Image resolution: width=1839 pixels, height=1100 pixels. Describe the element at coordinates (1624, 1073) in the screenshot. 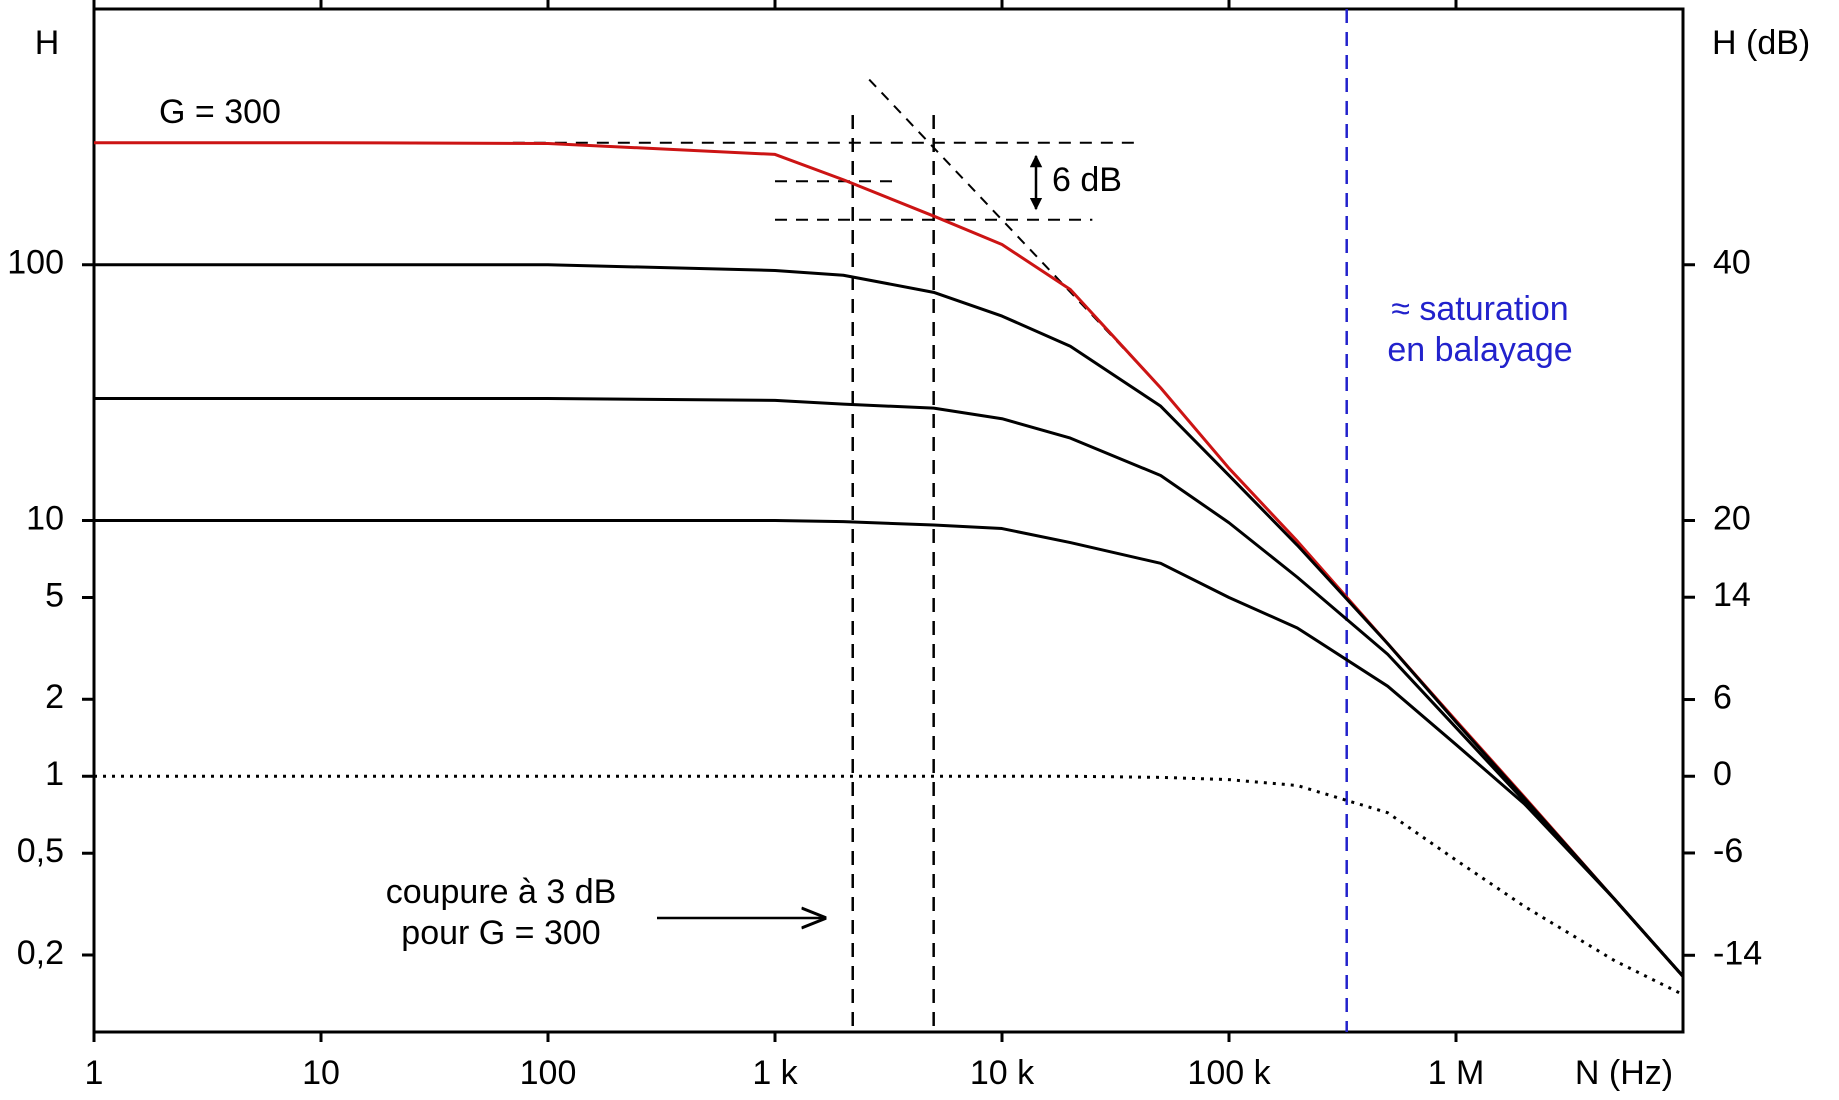

I see `x-axis-label: N (Hz)` at that location.